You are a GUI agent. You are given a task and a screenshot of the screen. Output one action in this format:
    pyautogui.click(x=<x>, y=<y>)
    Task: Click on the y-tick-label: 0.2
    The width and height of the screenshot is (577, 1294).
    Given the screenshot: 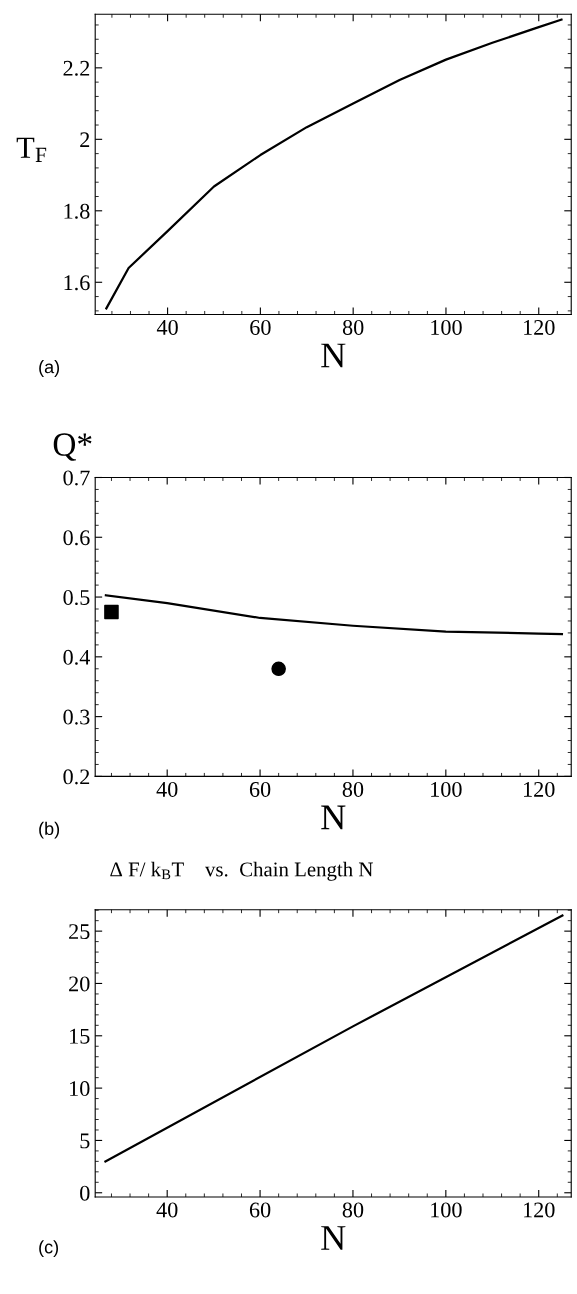 What is the action you would take?
    pyautogui.click(x=76, y=777)
    